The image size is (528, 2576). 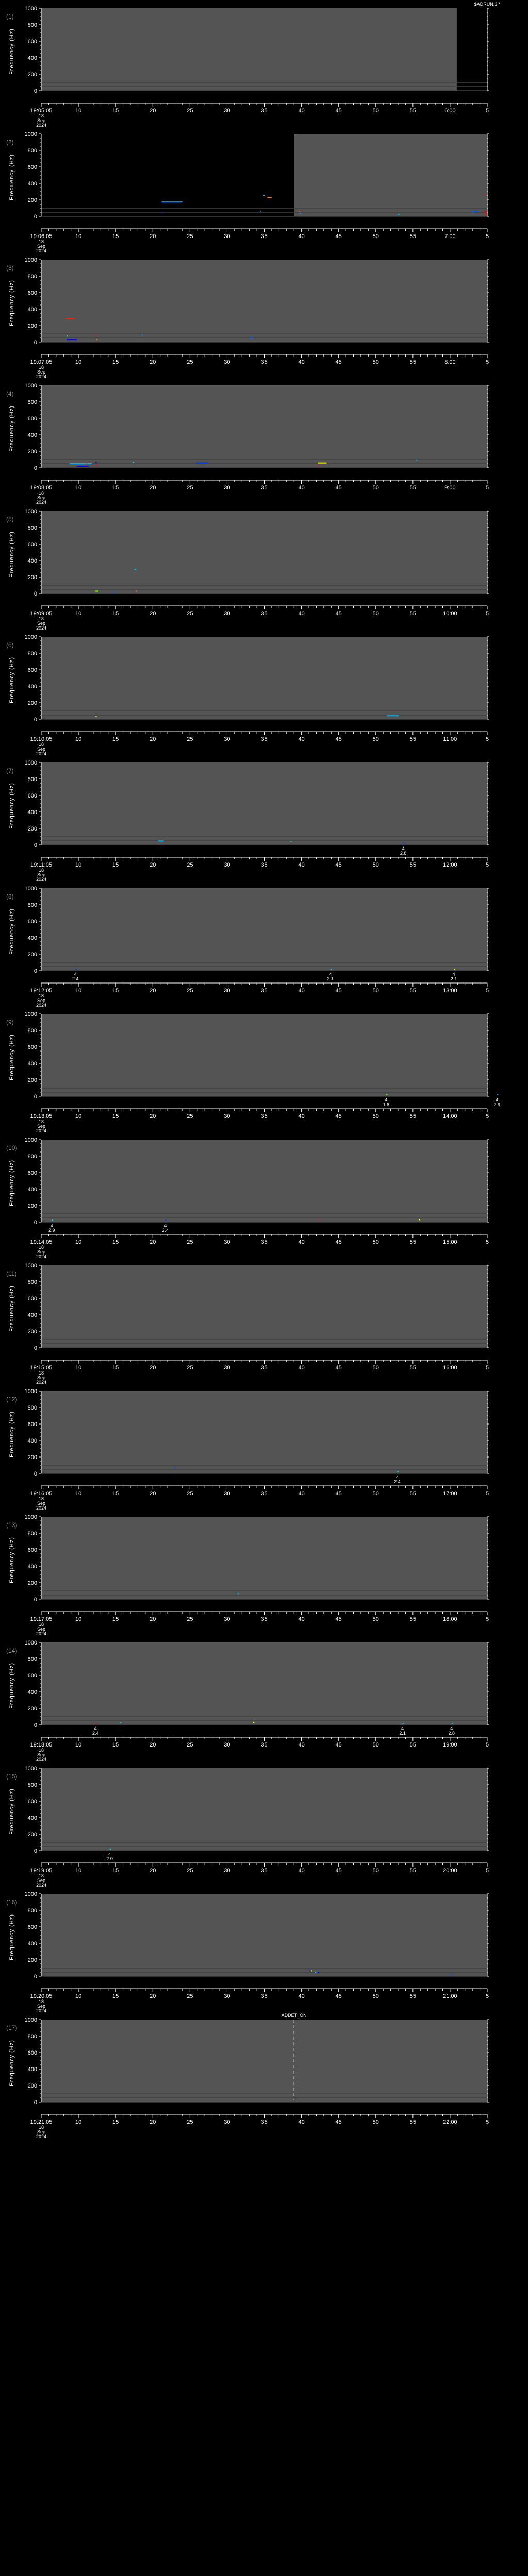 What do you see at coordinates (41, 1116) in the screenshot?
I see `time-tick-label: 19:13:05` at bounding box center [41, 1116].